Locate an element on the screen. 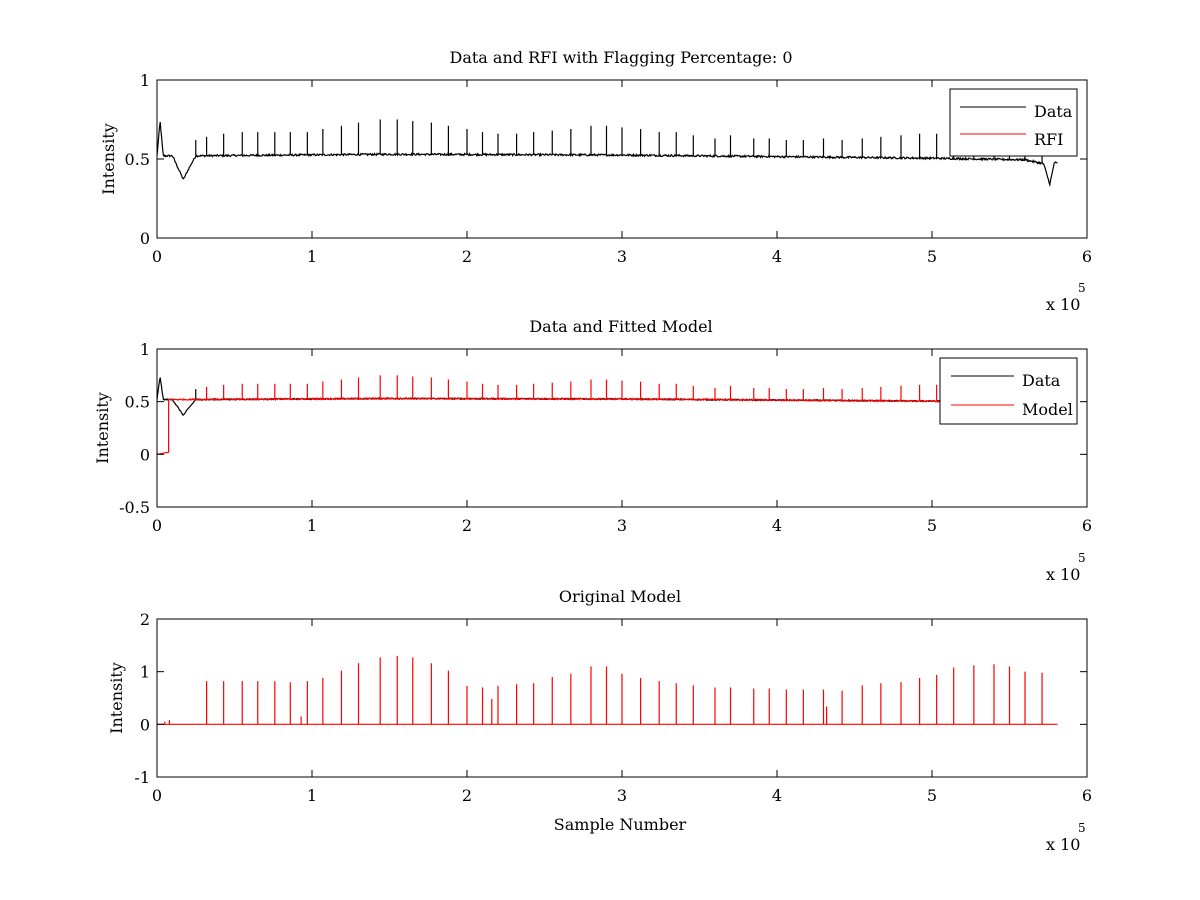 This screenshot has width=1200, height=900. legend-label-rfi: RFI is located at coordinates (1048, 139).